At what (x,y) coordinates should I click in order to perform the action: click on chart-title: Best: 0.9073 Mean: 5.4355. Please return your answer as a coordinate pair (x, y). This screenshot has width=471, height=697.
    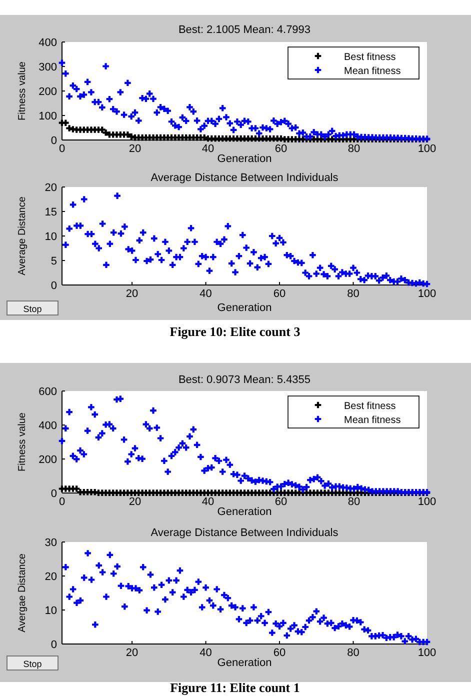
    Looking at the image, I should click on (244, 380).